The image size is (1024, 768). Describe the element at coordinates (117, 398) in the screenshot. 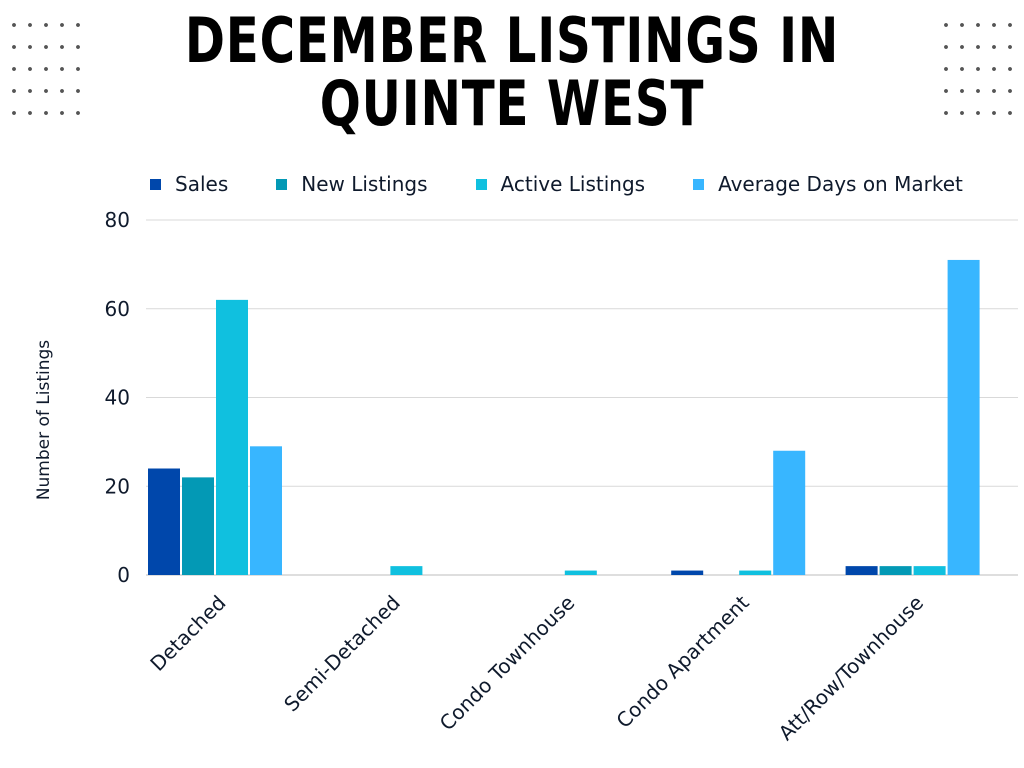

I see `y-tick-label: 40` at that location.